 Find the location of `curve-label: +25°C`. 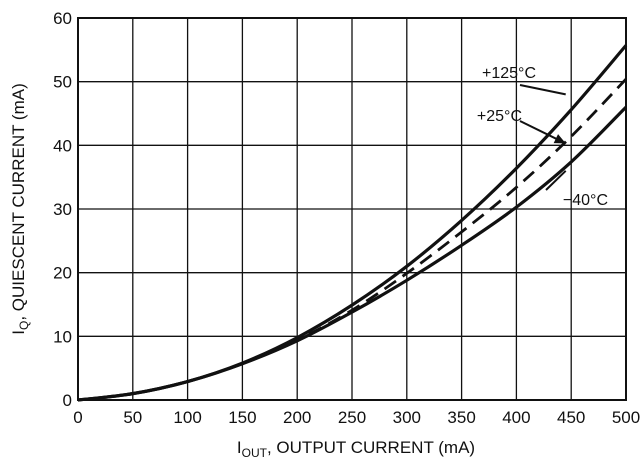

curve-label: +25°C is located at coordinates (499, 116).